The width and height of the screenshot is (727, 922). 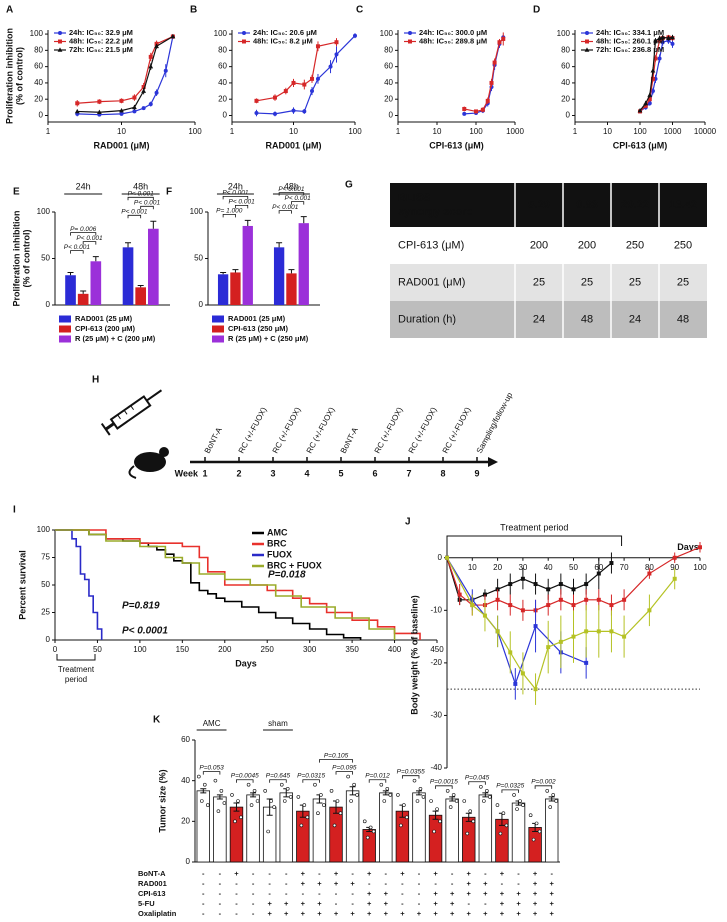 I want to click on cell: 25, so click(x=587, y=282).